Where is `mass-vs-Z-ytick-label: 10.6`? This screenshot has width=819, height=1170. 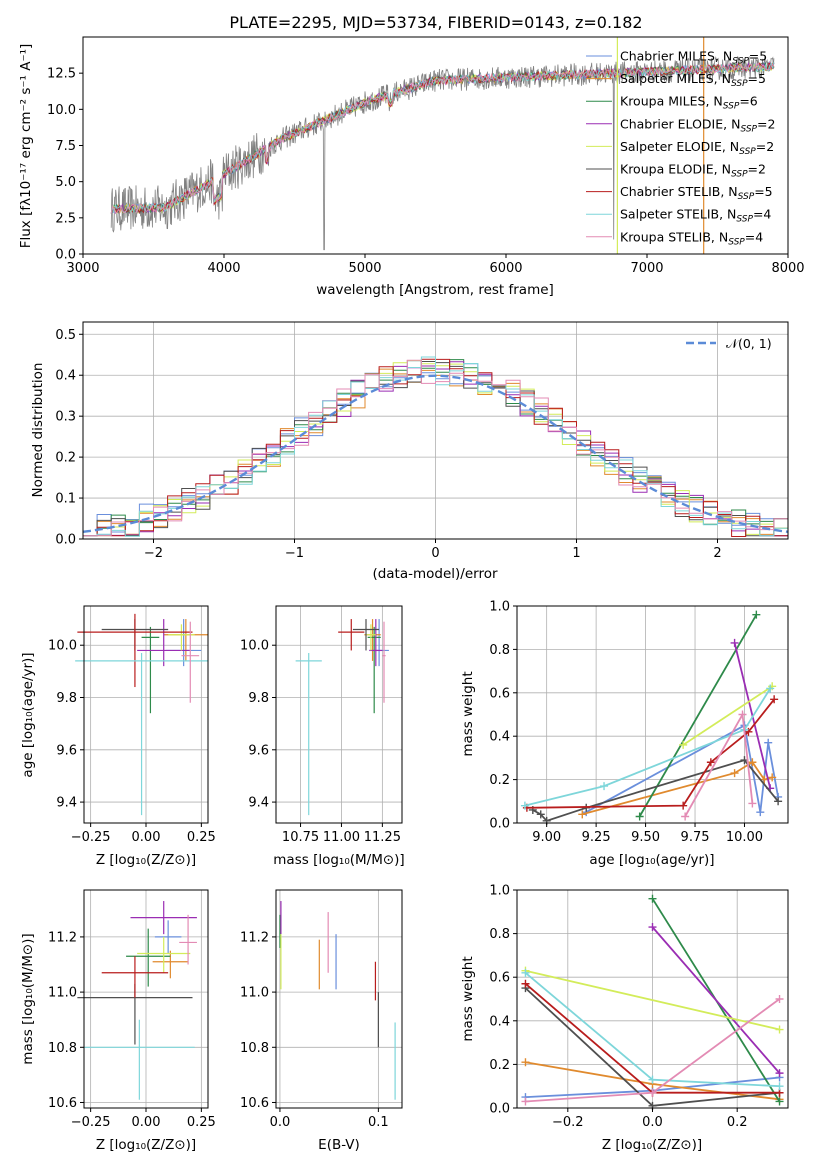
mass-vs-Z-ytick-label: 10.6 is located at coordinates (62, 1103).